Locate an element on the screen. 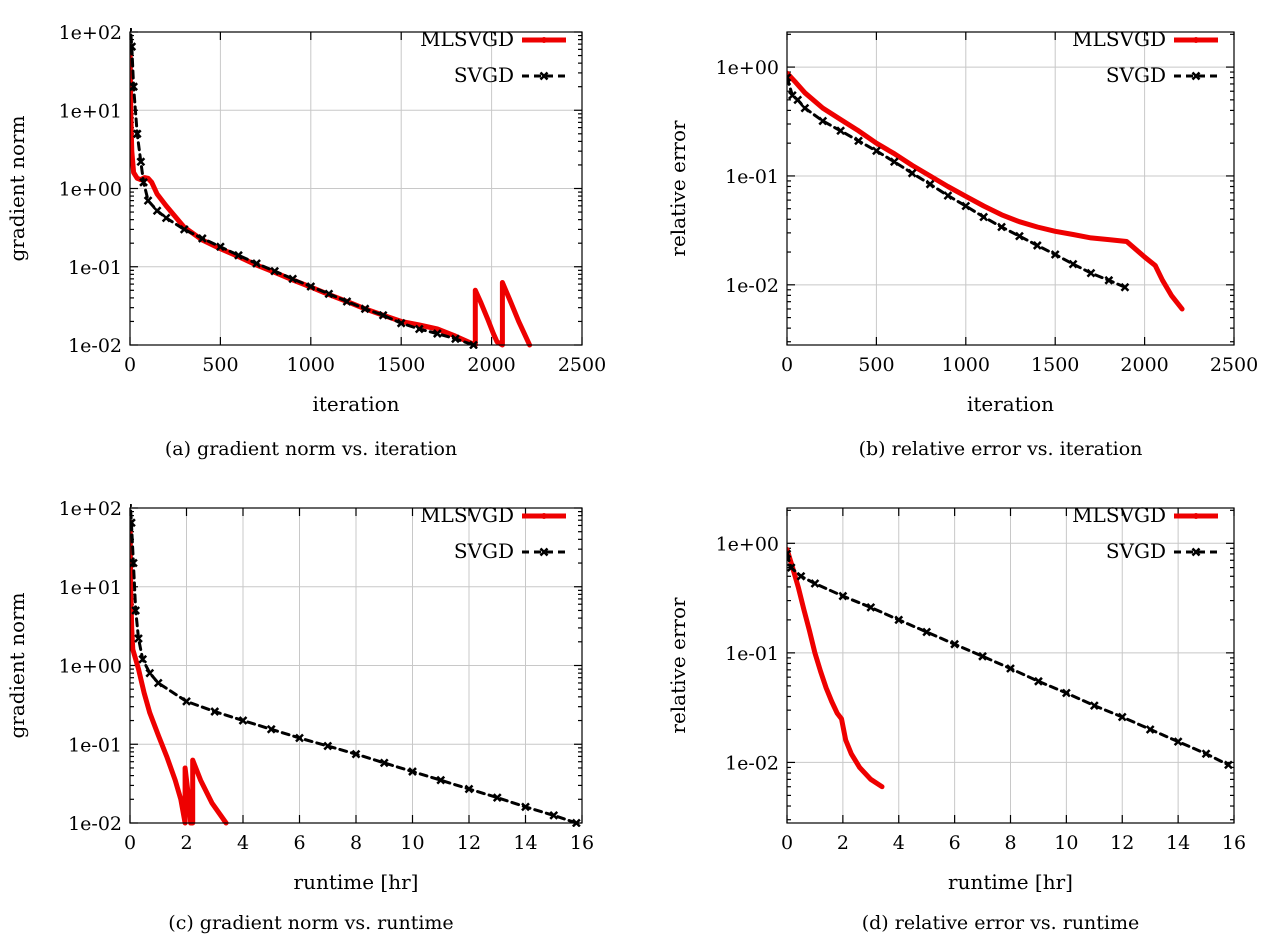 This screenshot has height=938, width=1261. x-tick-label: 2500 is located at coordinates (1234, 365).